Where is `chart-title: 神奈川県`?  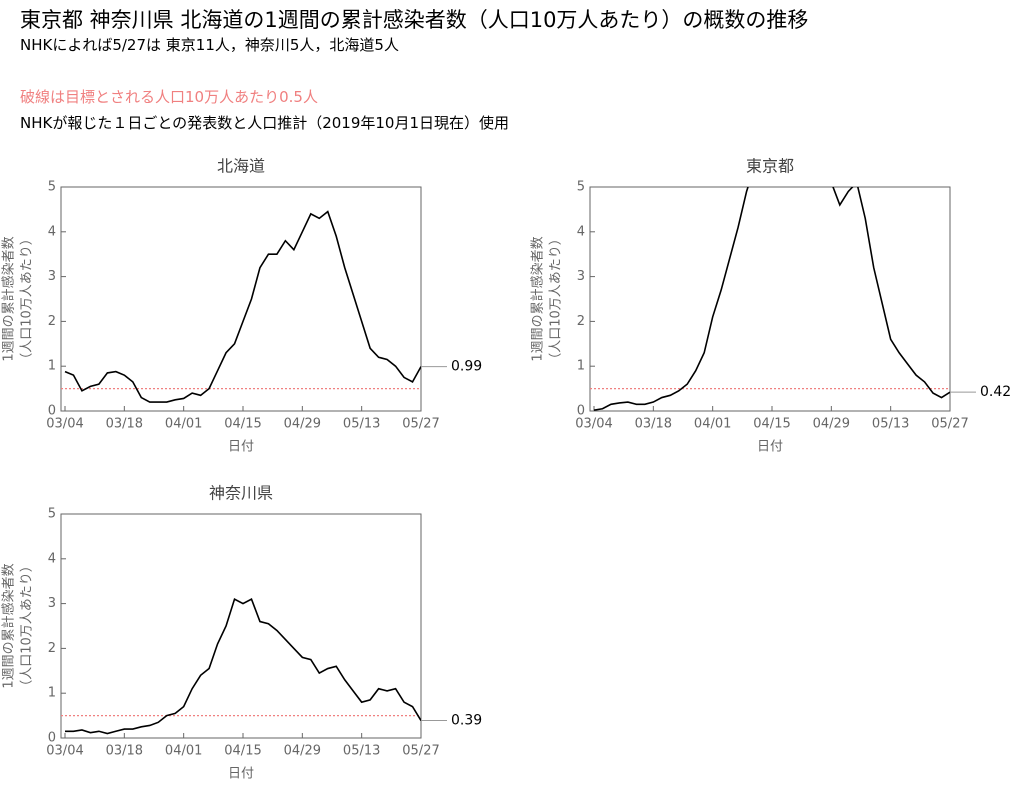
chart-title: 神奈川県 is located at coordinates (241, 493).